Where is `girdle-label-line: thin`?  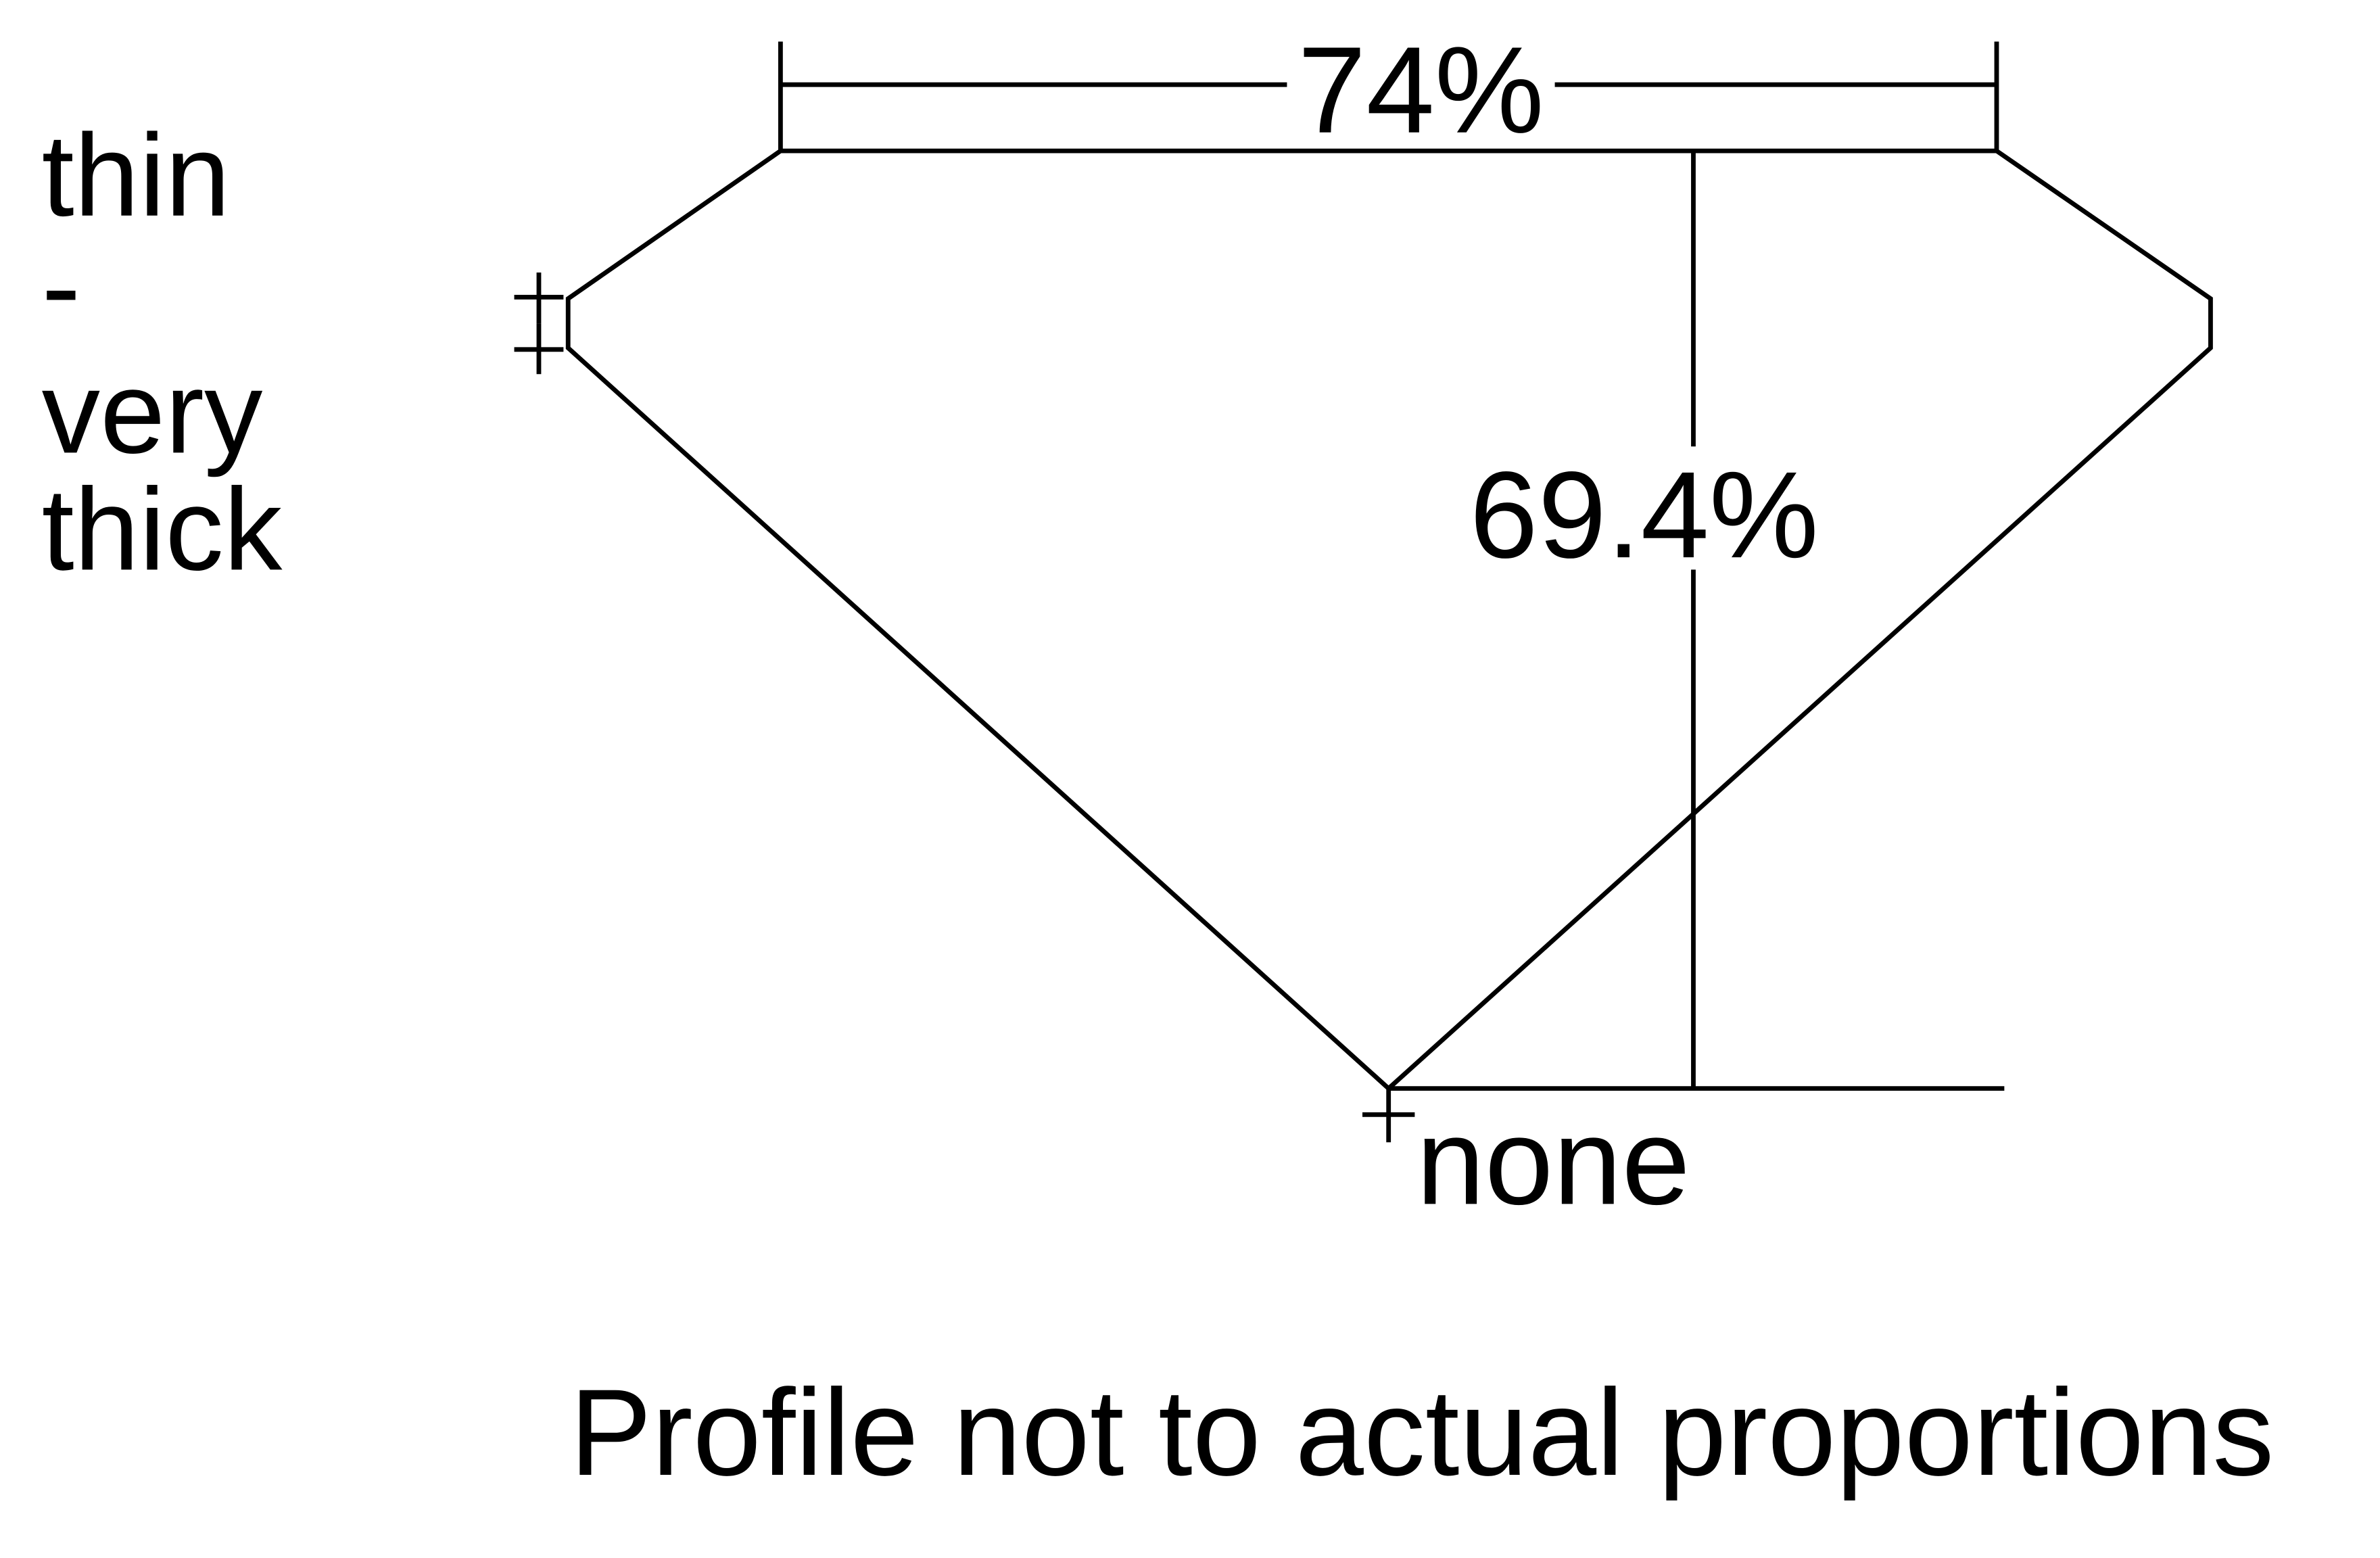 girdle-label-line: thin is located at coordinates (137, 175).